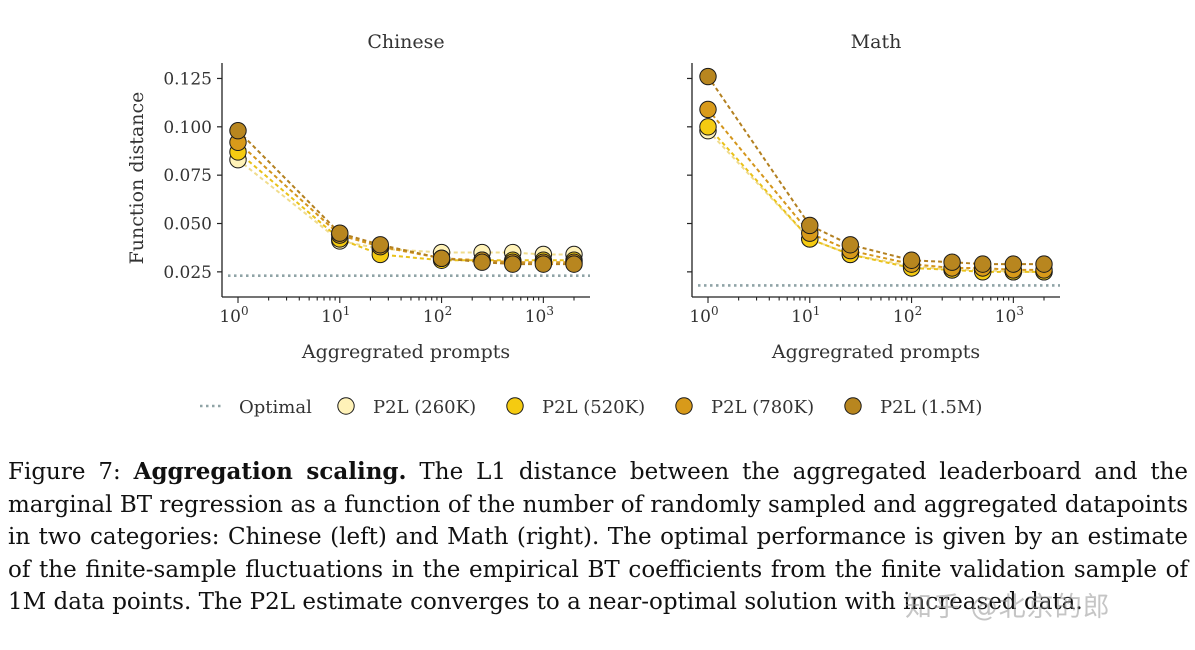 The height and width of the screenshot is (650, 1195). I want to click on y-tick-label: 0.050, so click(187, 225).